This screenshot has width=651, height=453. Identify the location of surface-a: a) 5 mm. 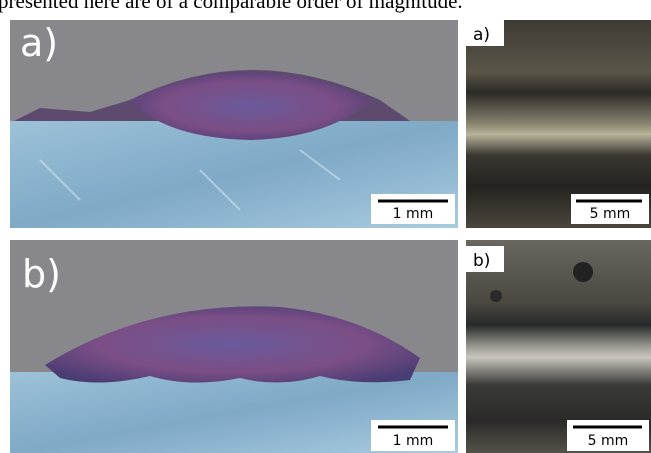
(558, 124).